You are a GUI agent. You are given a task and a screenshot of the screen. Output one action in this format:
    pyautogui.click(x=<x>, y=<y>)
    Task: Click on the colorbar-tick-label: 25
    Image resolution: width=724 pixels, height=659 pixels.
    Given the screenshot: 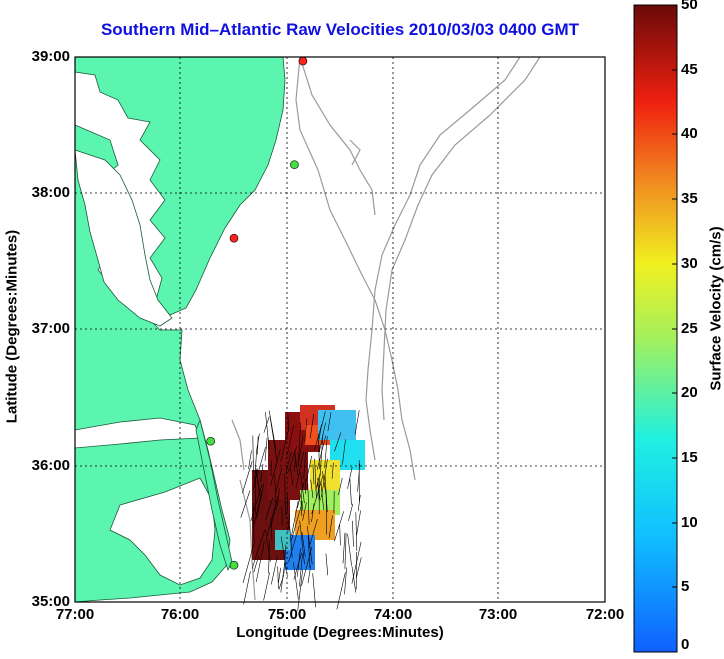 What is the action you would take?
    pyautogui.click(x=689, y=328)
    